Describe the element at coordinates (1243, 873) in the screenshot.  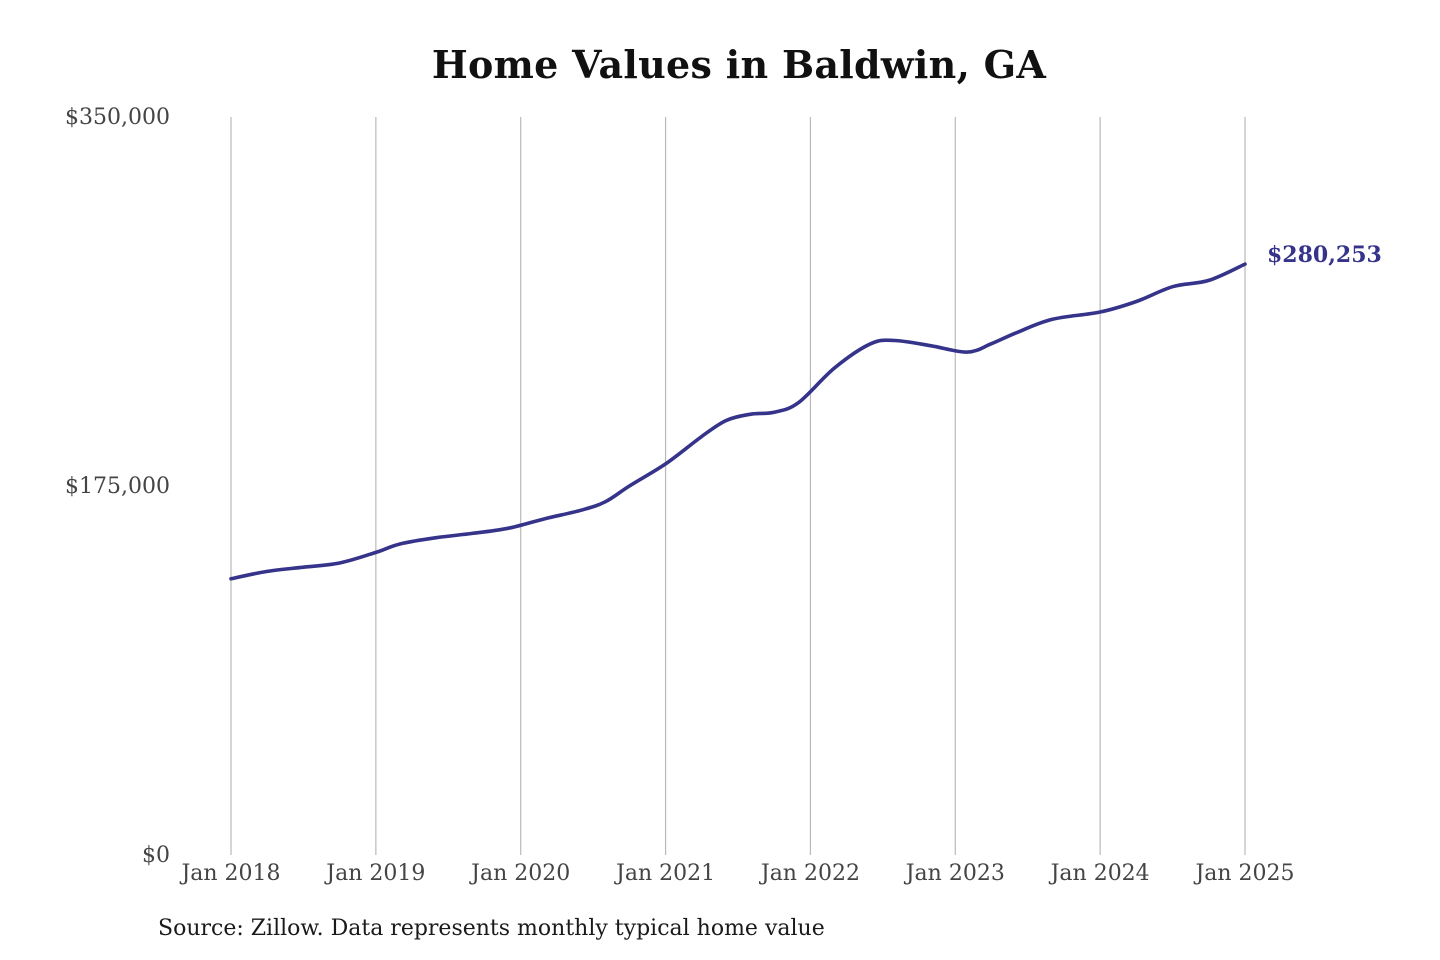
I see `x-tick-label: Jan 2025` at that location.